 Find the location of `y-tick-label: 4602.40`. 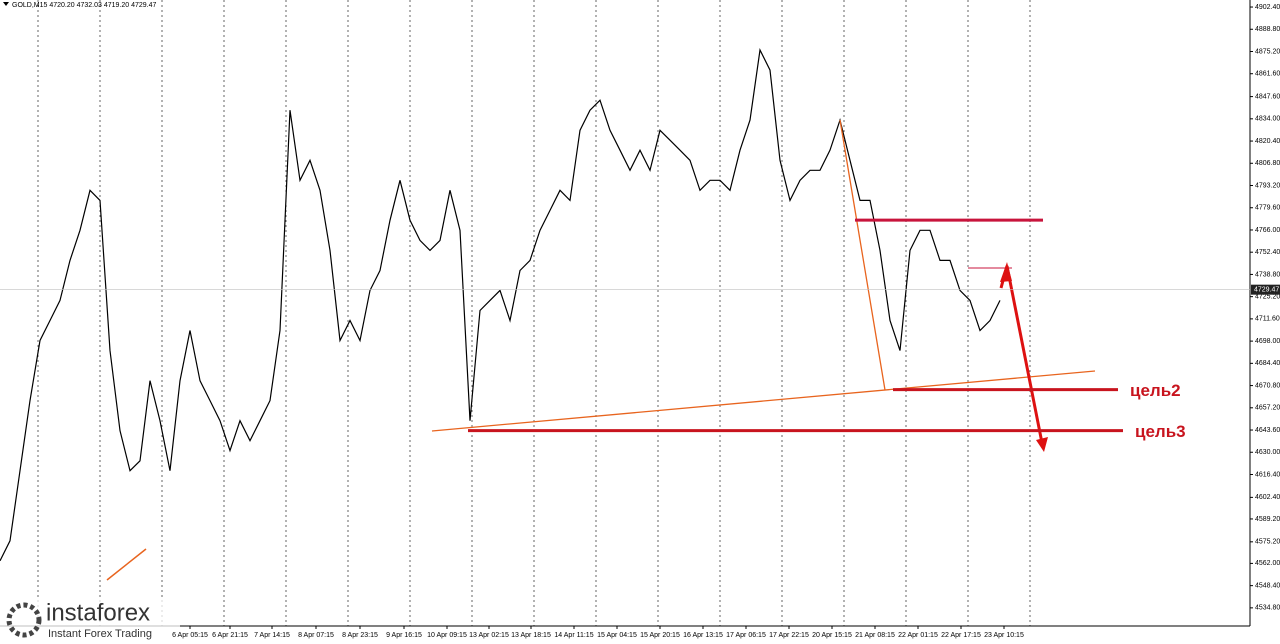

y-tick-label: 4602.40 is located at coordinates (1267, 497).